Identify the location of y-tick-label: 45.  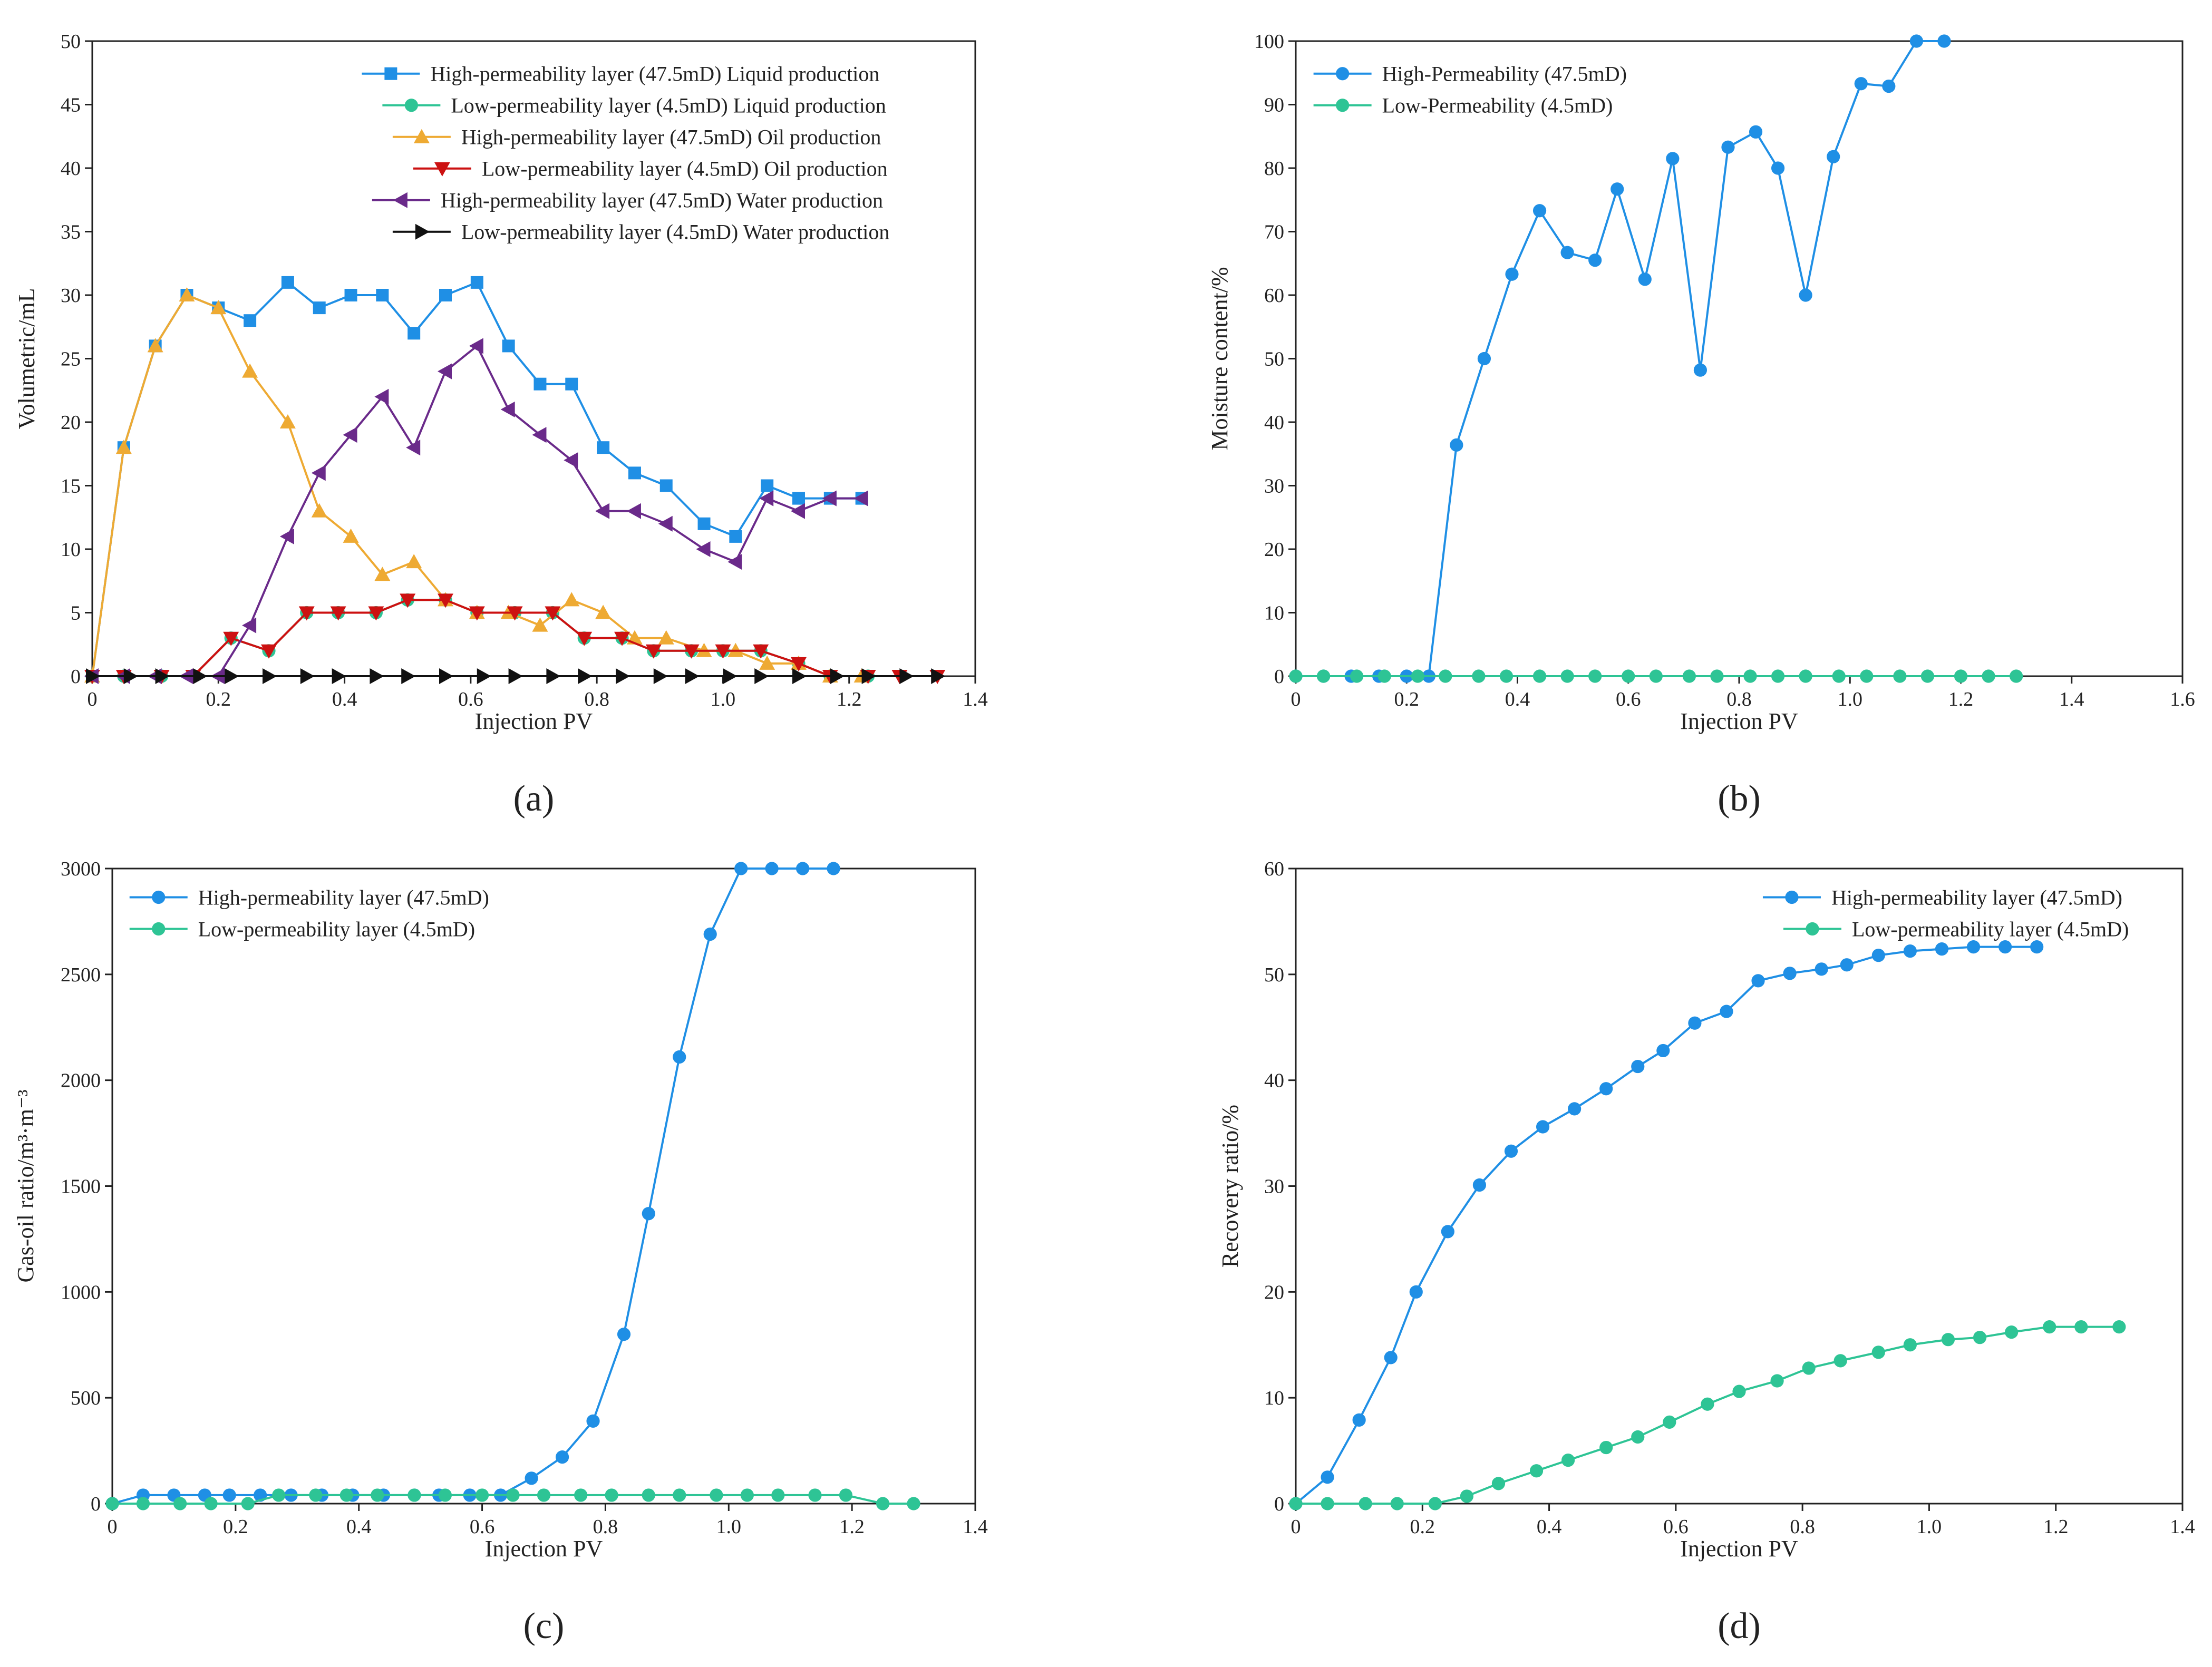
(71, 105).